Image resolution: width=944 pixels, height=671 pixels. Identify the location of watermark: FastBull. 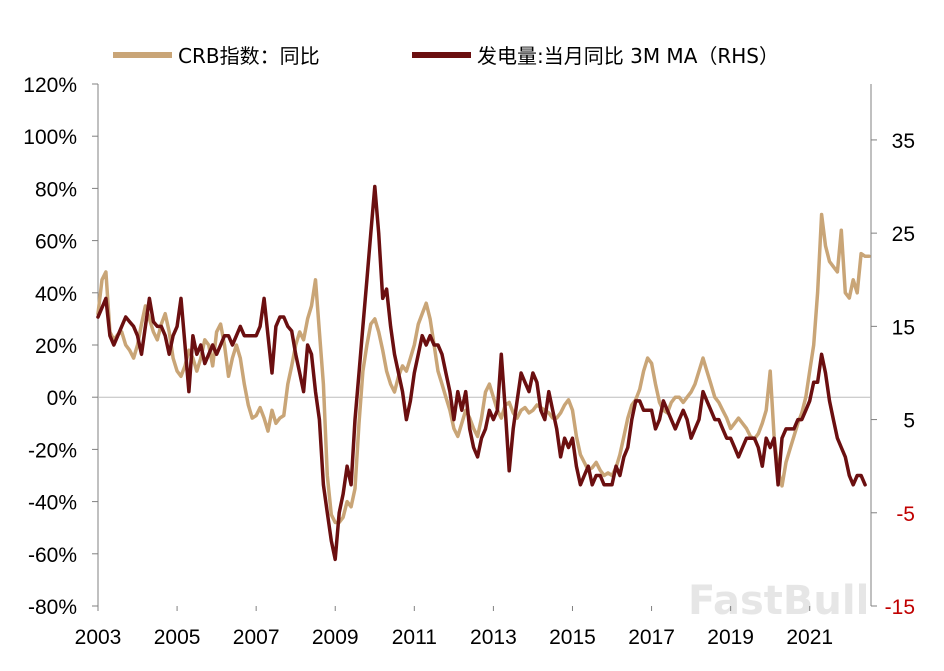
(778, 601).